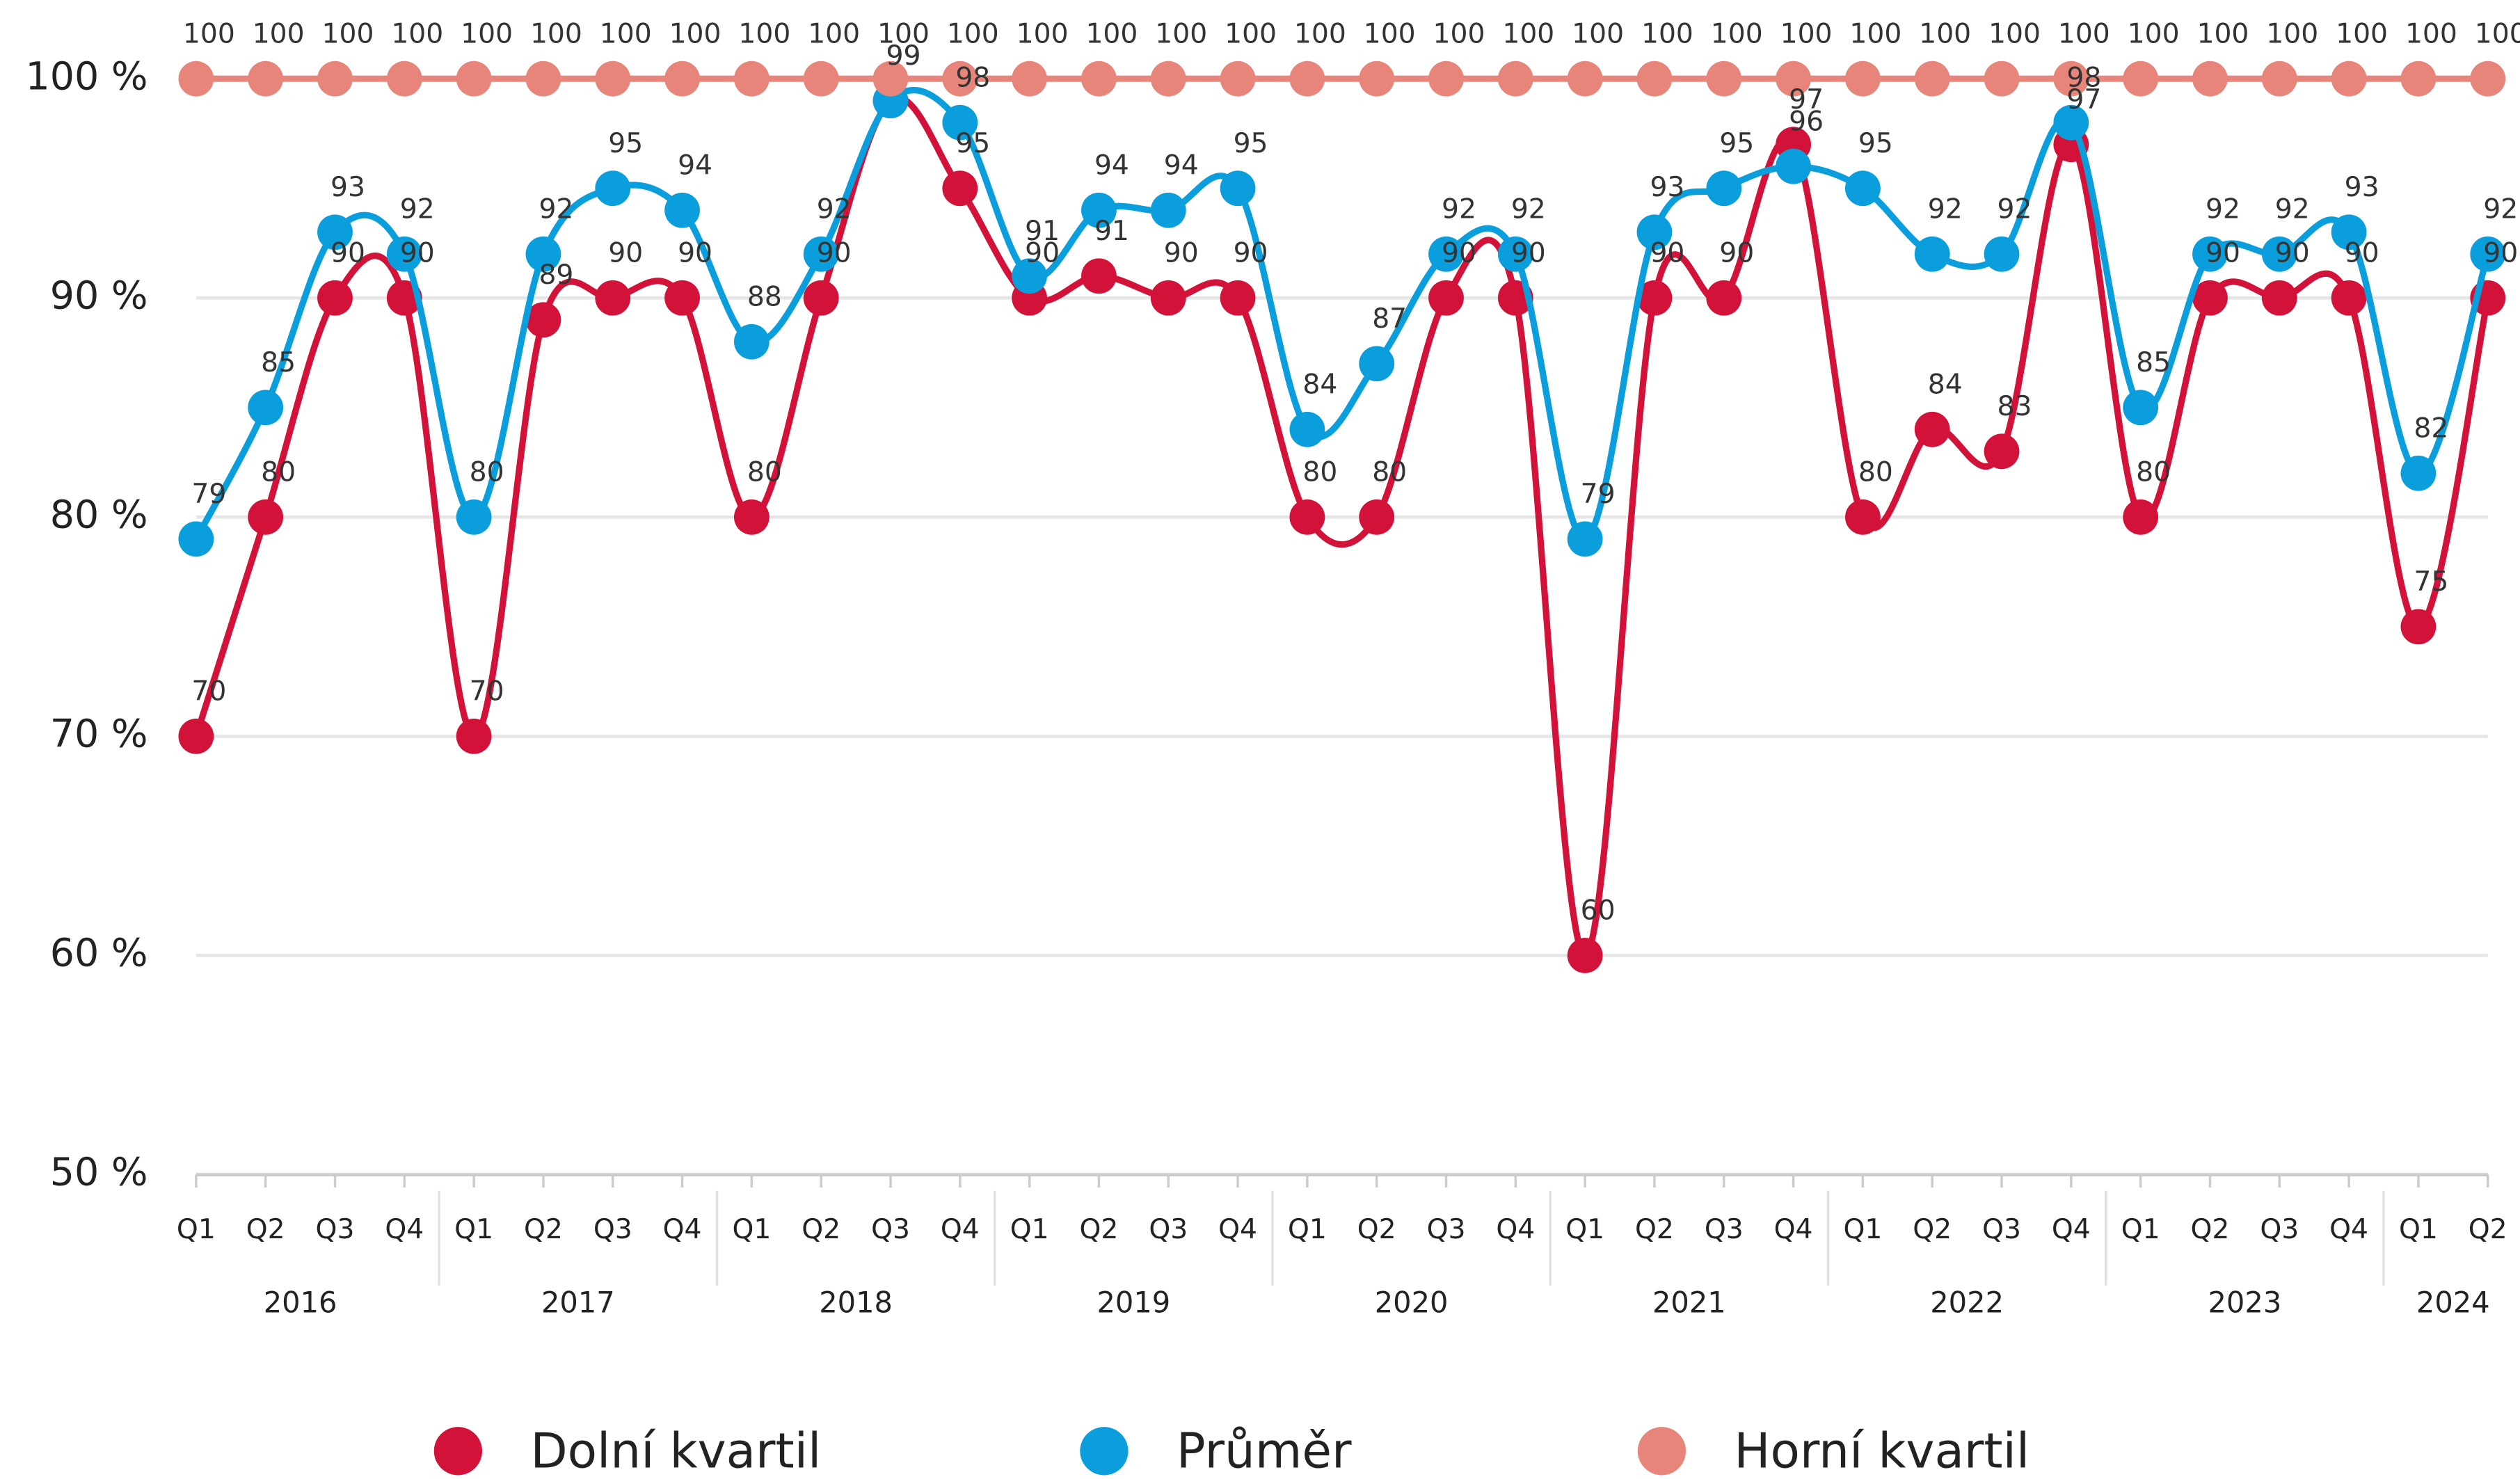  I want to click on y-tick-label: 90 %, so click(99, 295).